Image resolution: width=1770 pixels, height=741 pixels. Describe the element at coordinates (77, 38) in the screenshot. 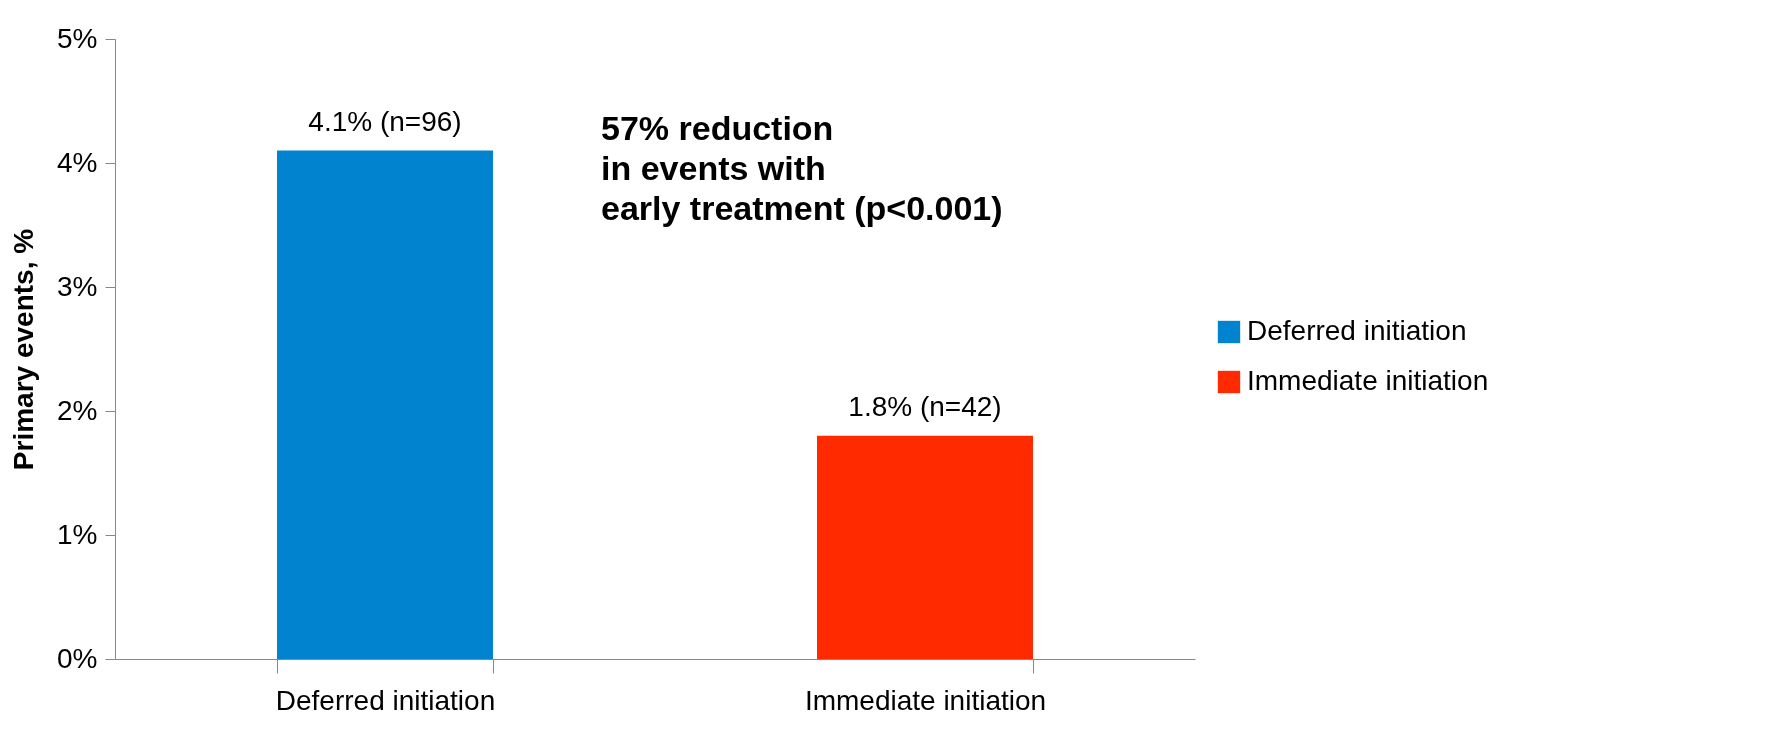

I see `y-tick-label: 5%` at that location.